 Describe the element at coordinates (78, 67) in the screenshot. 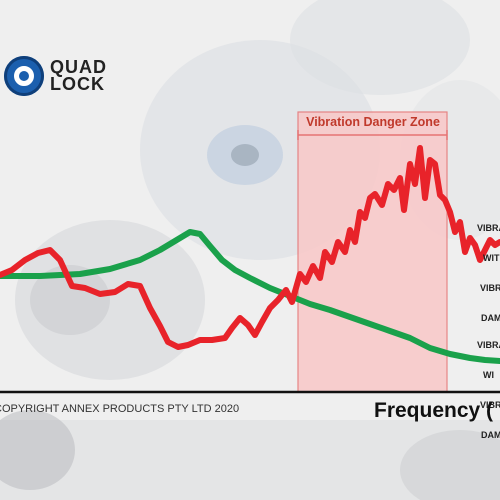

I see `logo-line-1: QUAD` at that location.